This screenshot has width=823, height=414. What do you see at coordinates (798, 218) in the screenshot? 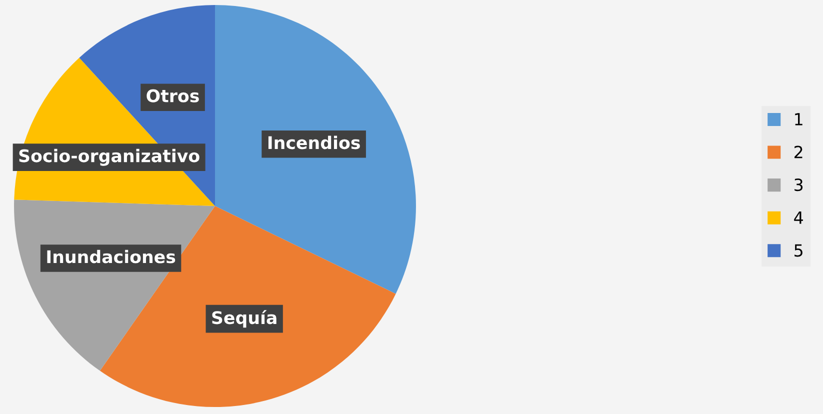
I see `legend-label: 4` at bounding box center [798, 218].